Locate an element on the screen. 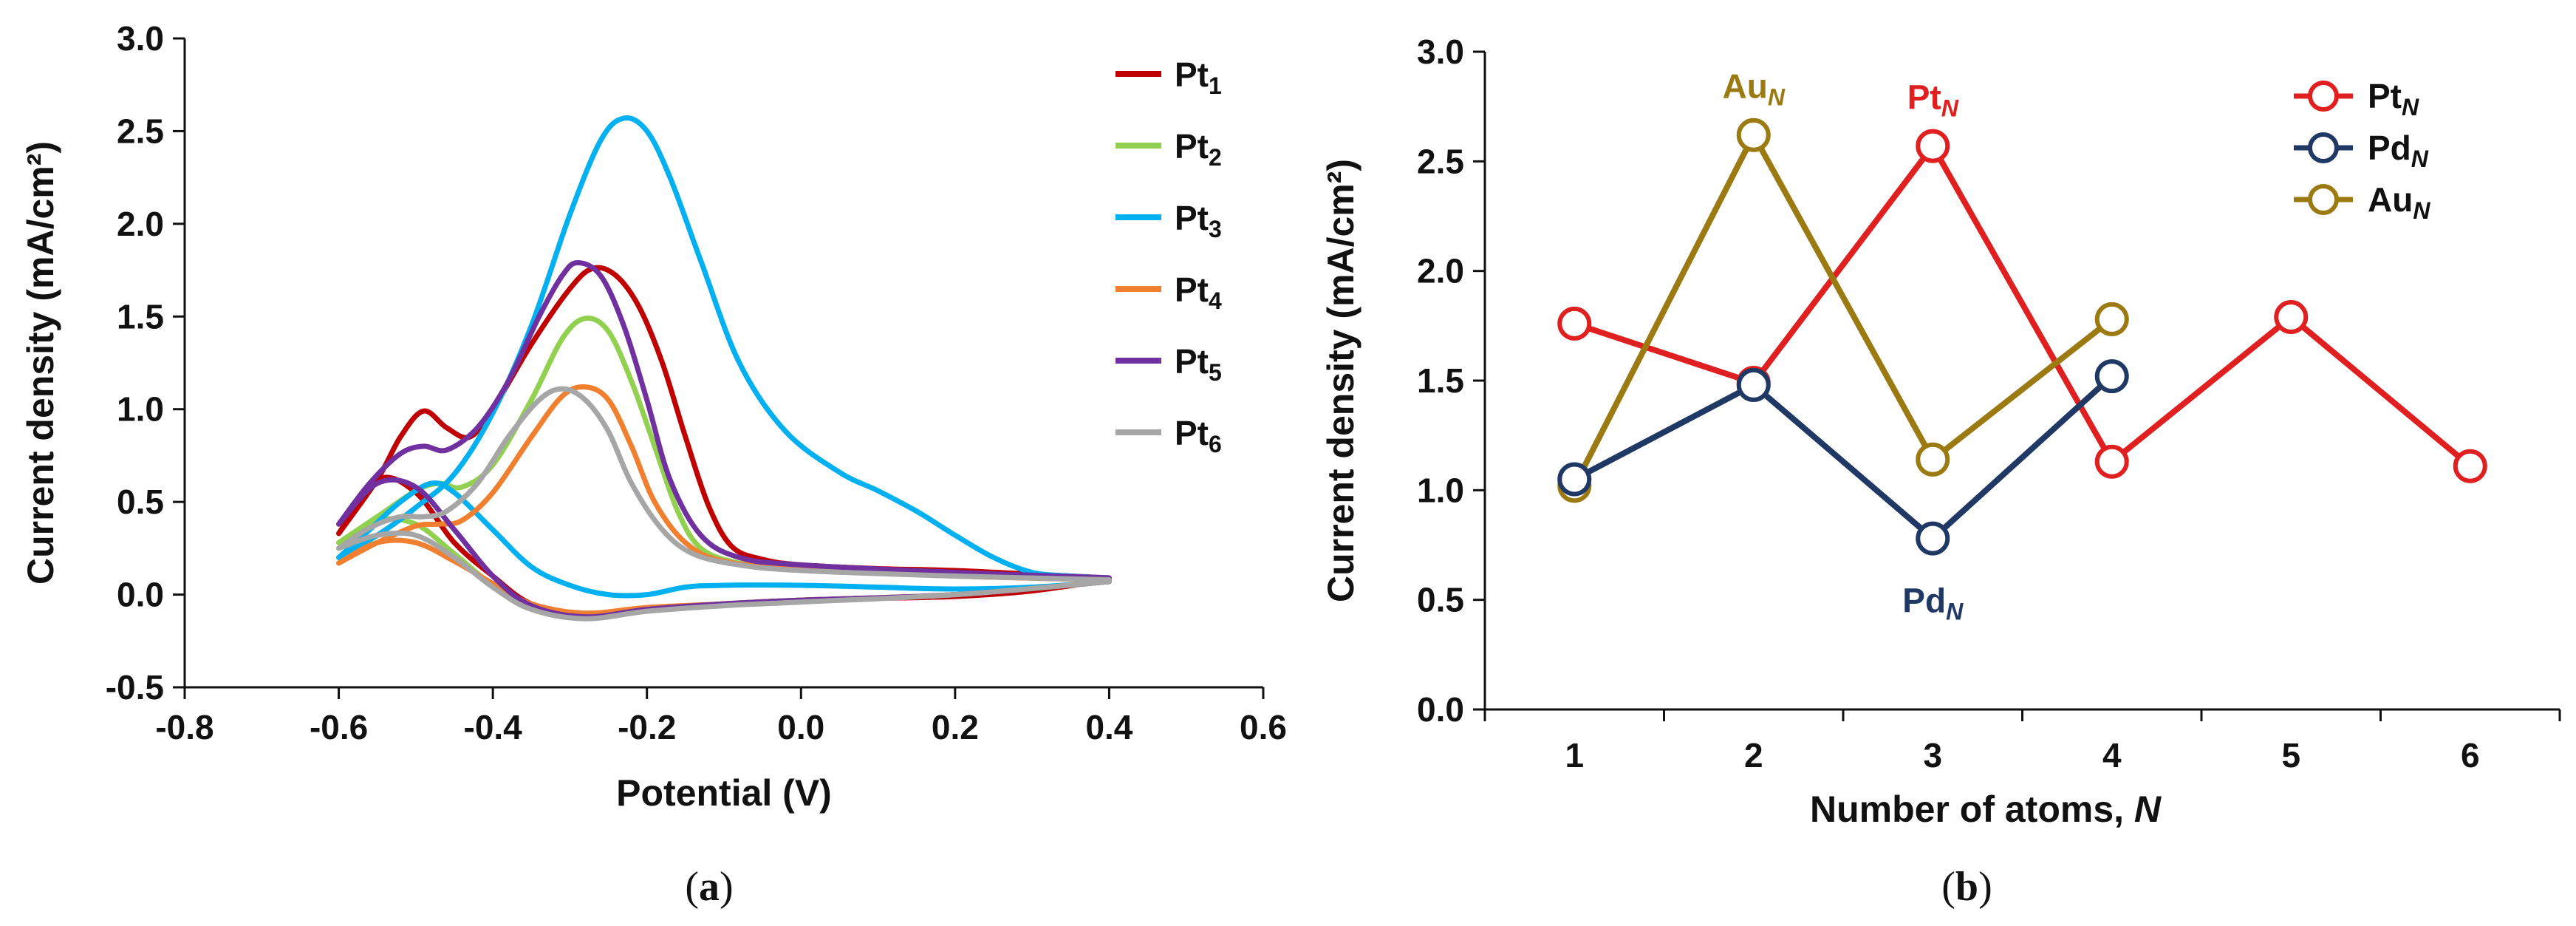  x-tick-label: 4 is located at coordinates (2112, 755).